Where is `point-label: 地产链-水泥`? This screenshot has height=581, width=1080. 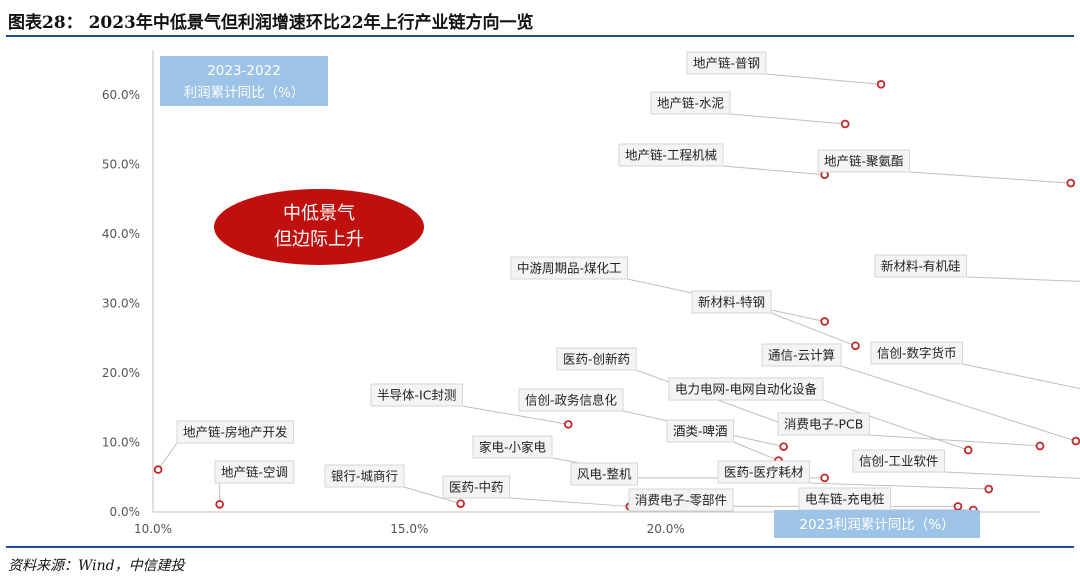
point-label: 地产链-水泥 is located at coordinates (690, 103).